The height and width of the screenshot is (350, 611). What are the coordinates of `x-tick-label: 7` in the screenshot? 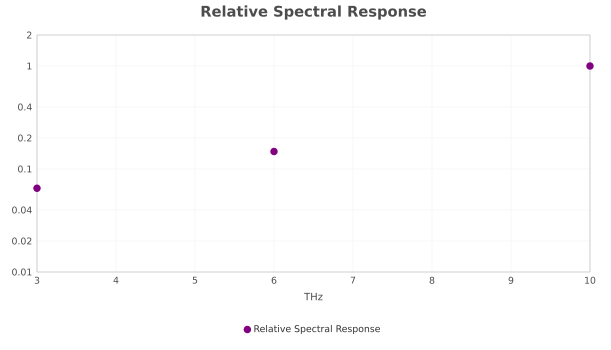 It's located at (353, 280).